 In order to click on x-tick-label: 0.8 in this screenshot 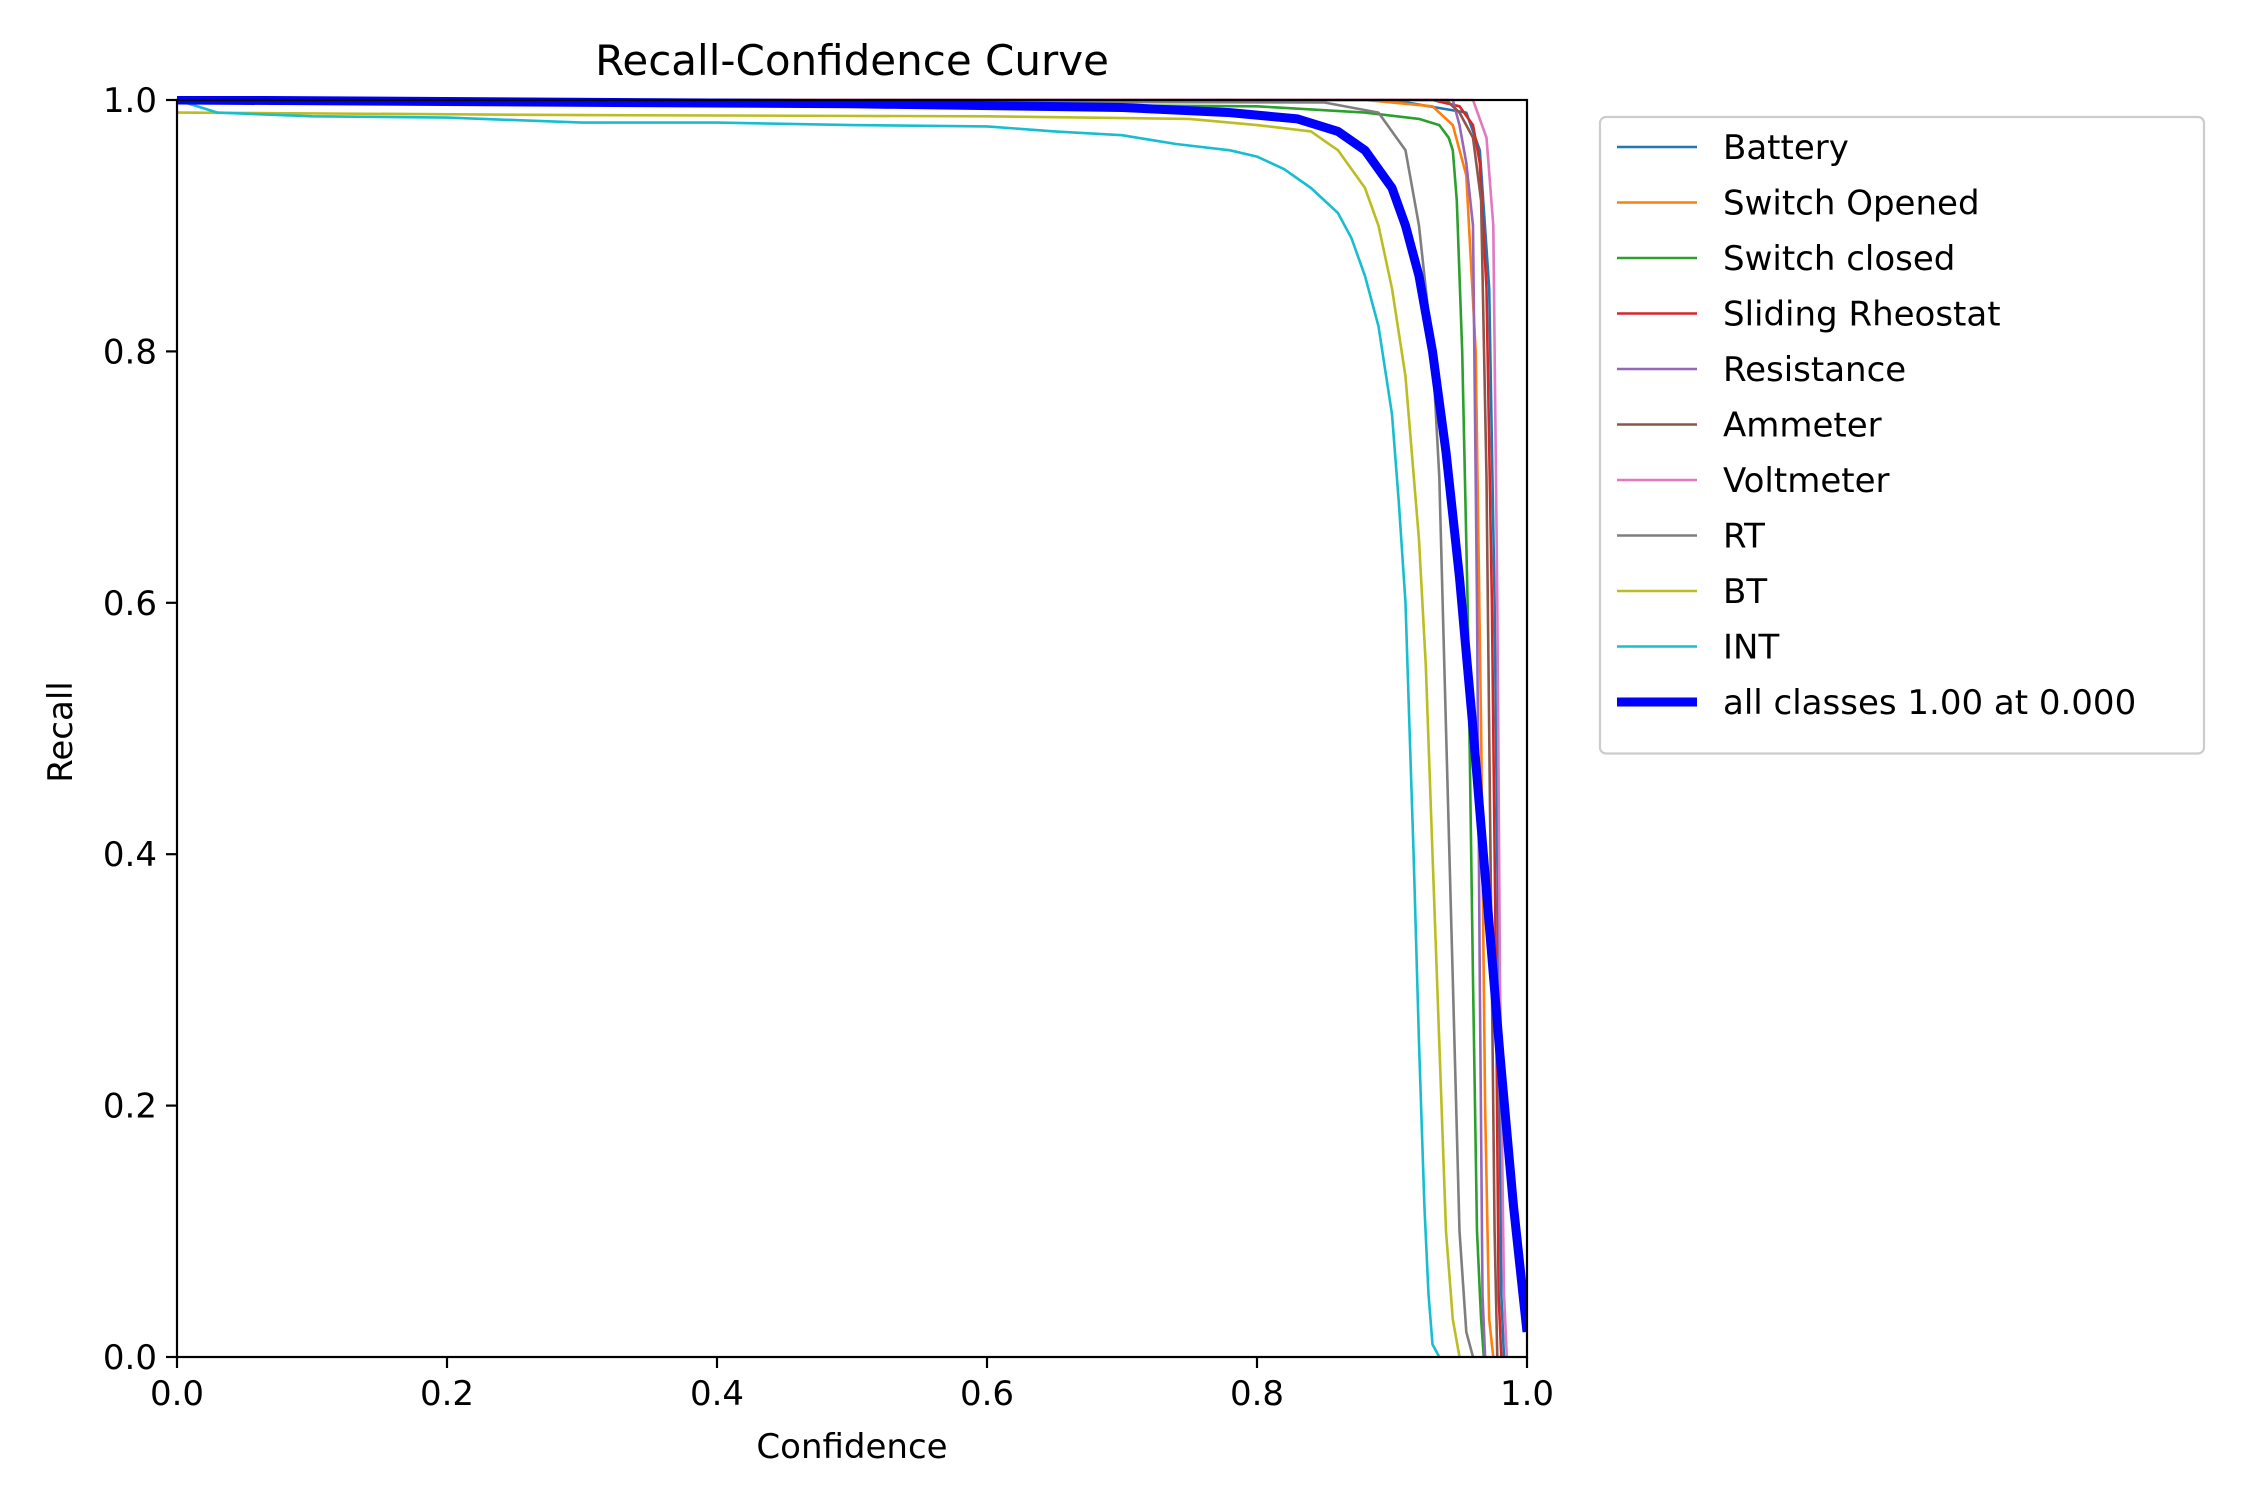, I will do `click(1257, 1394)`.